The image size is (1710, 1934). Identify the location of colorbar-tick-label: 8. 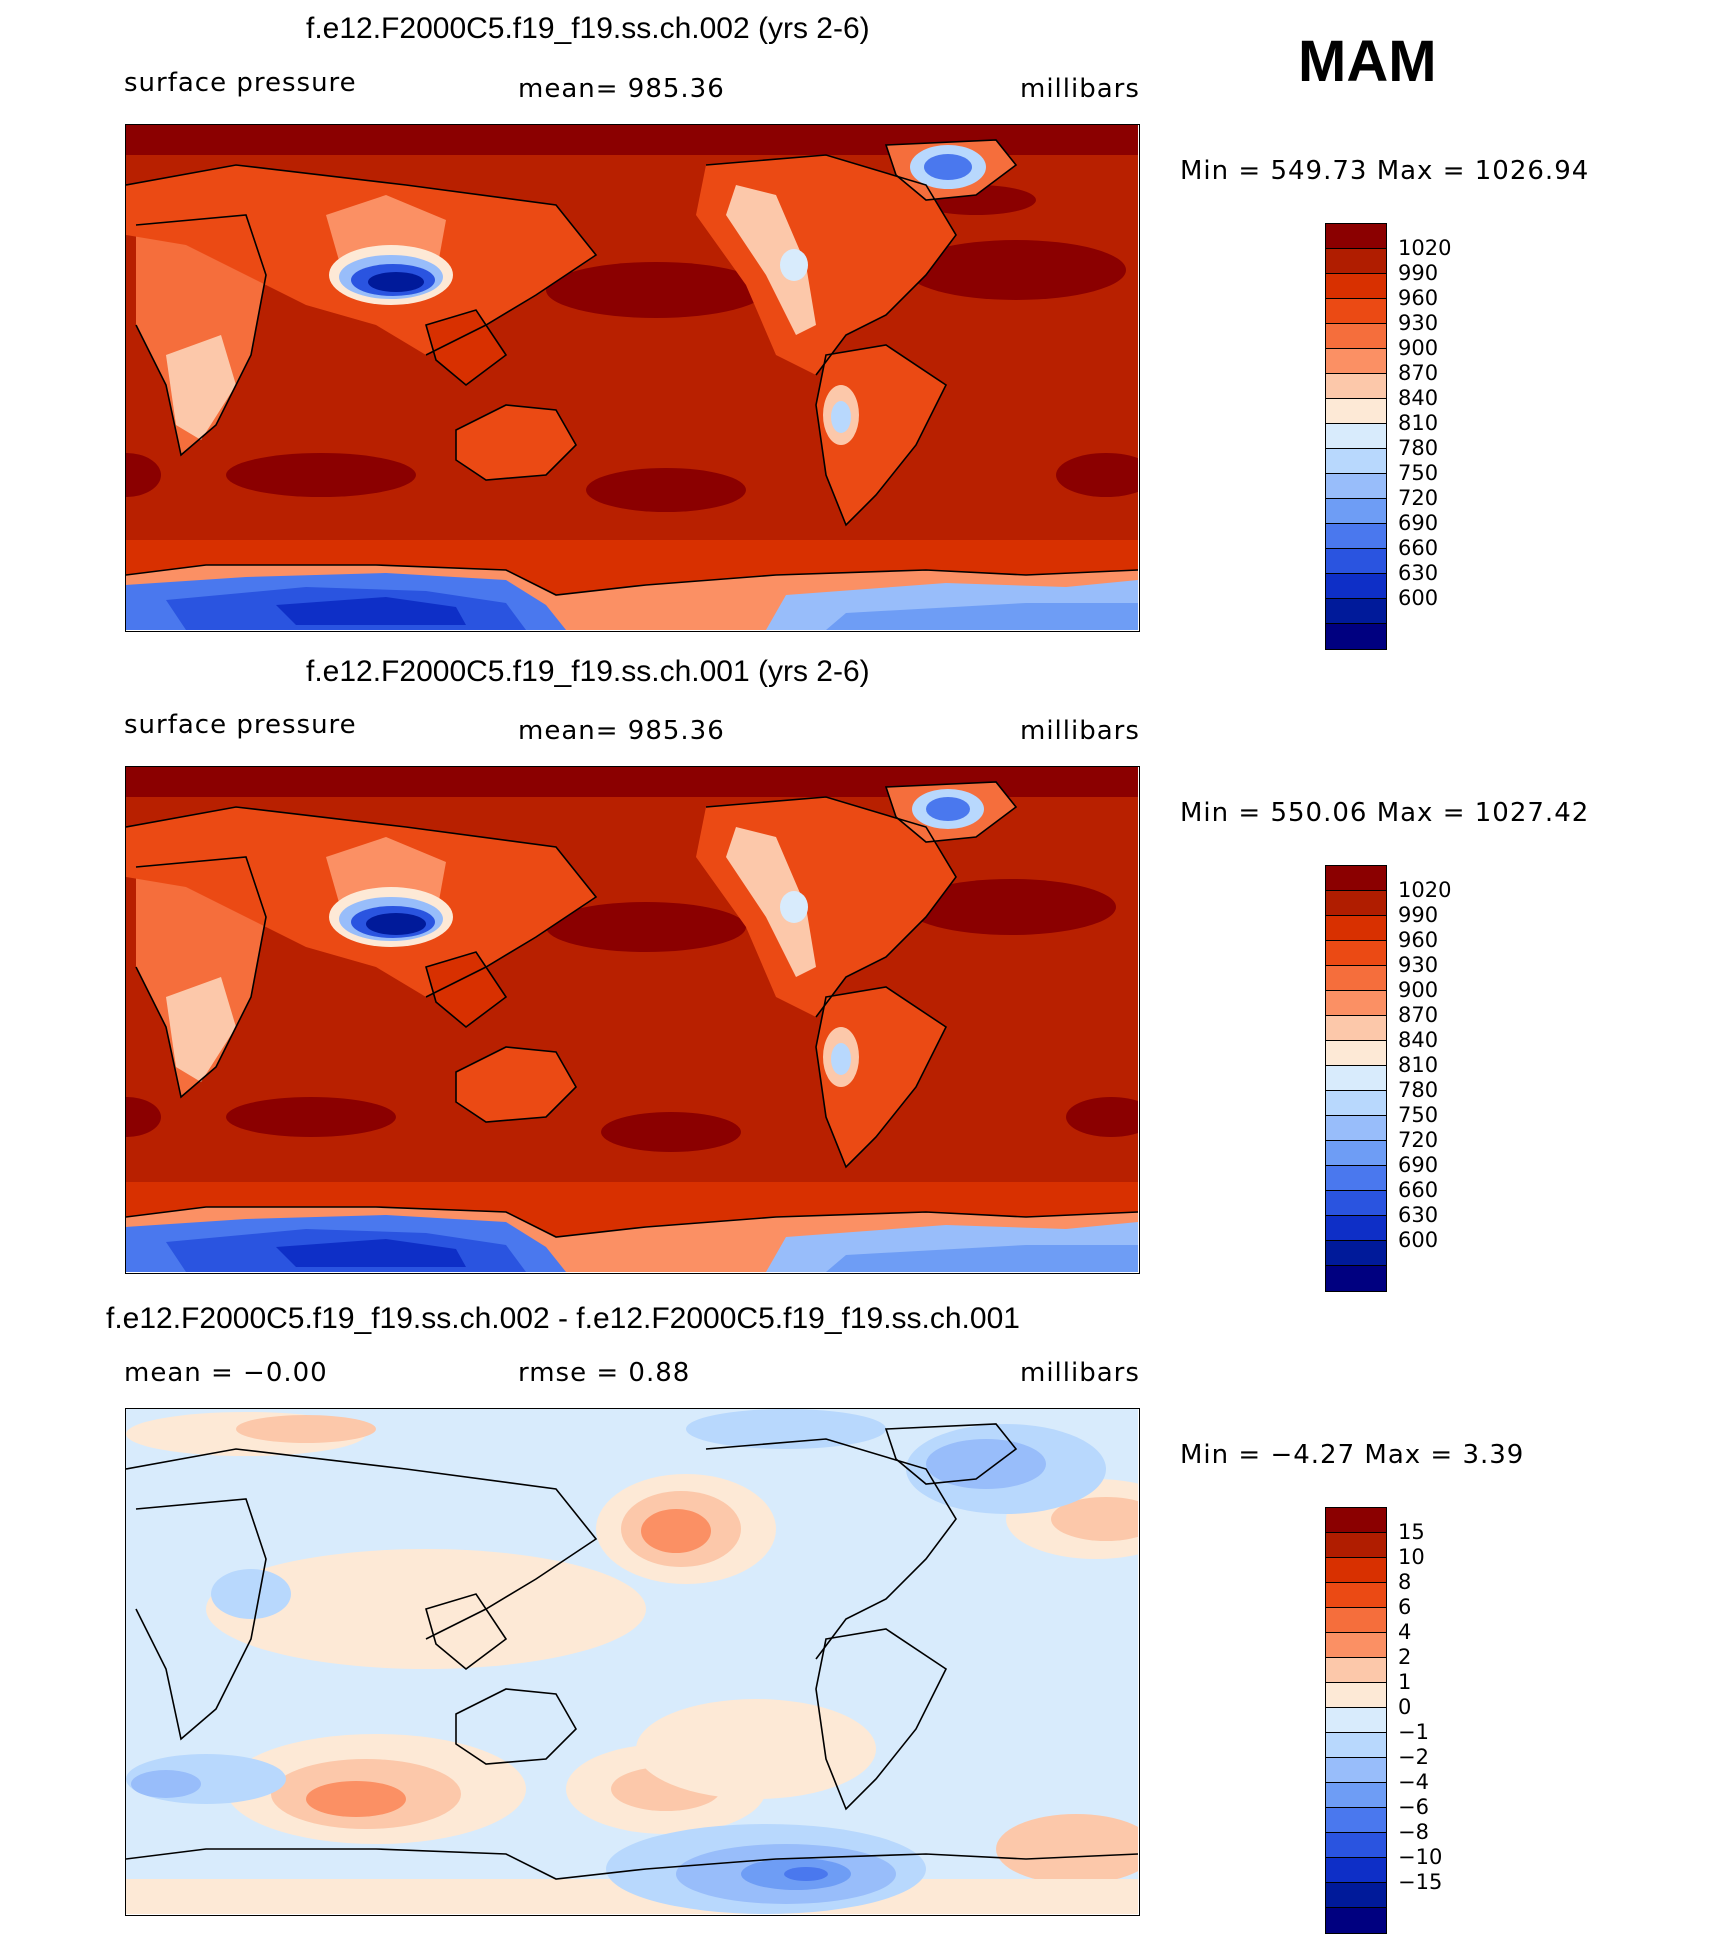
(1405, 1582).